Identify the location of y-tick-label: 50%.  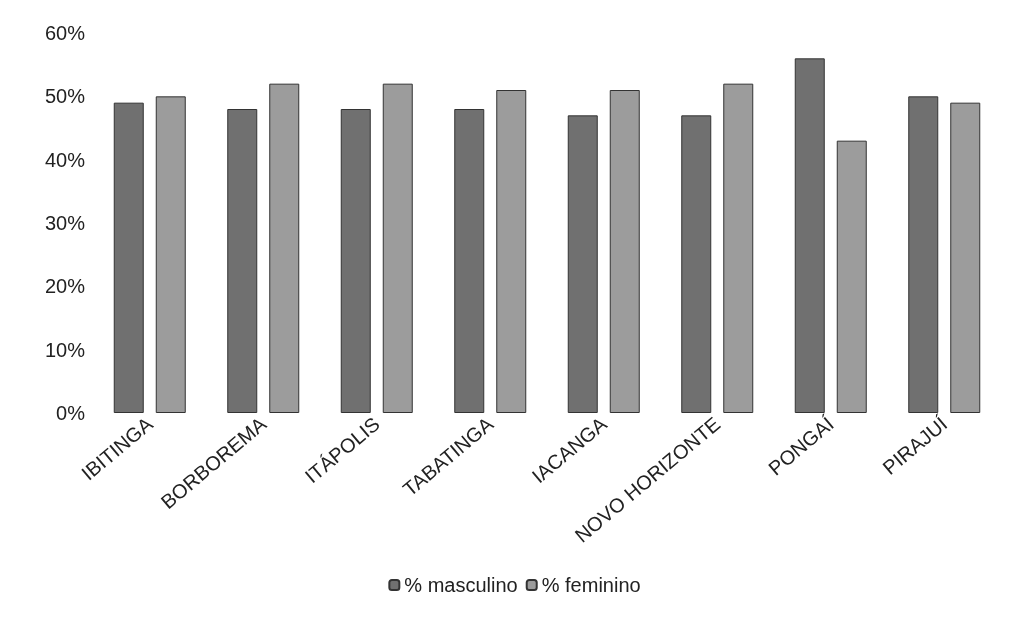
(65, 96).